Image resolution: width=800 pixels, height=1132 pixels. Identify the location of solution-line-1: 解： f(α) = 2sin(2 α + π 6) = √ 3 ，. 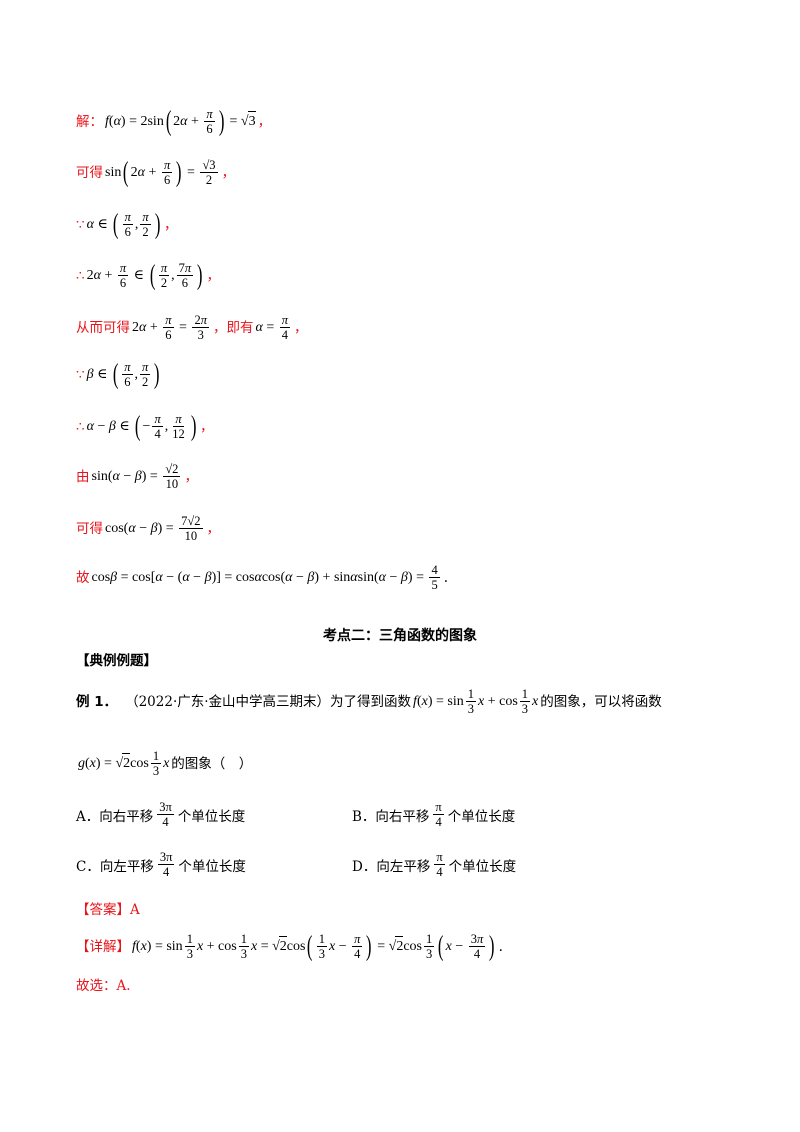
(173, 121).